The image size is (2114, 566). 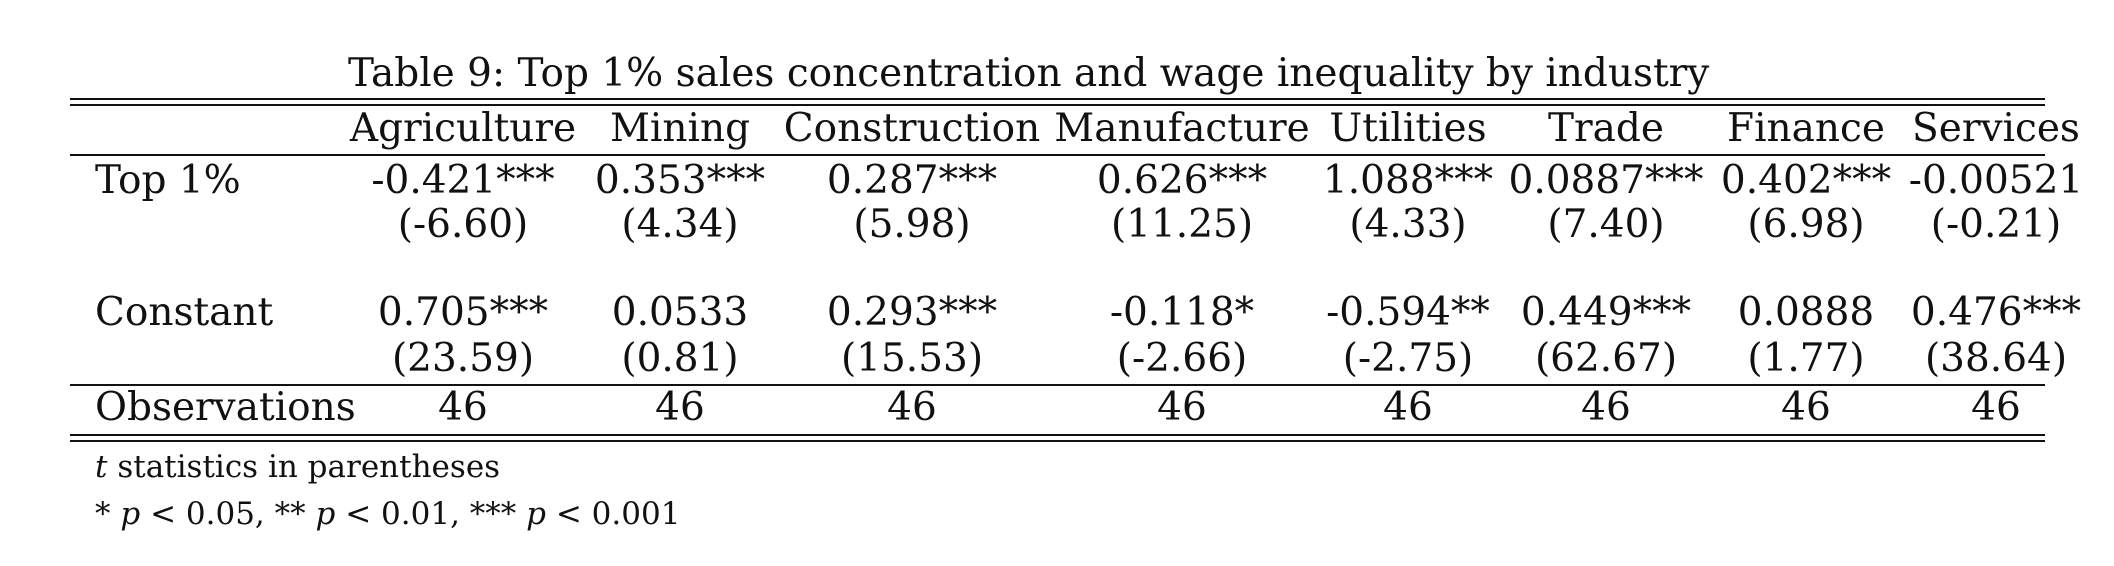 What do you see at coordinates (184, 312) in the screenshot?
I see `row-label-constant: Constant` at bounding box center [184, 312].